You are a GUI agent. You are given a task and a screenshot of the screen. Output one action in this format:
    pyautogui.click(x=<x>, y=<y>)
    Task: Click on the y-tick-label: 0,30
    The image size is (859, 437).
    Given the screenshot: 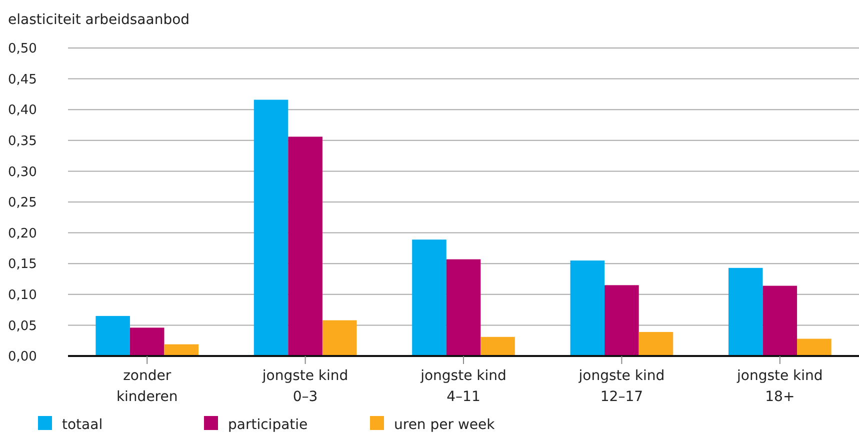 What is the action you would take?
    pyautogui.click(x=22, y=172)
    